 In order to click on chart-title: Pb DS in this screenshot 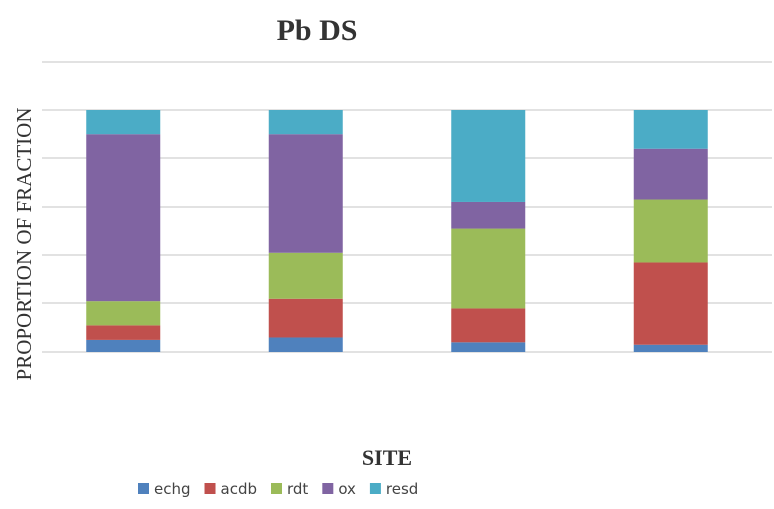, I will do `click(317, 30)`.